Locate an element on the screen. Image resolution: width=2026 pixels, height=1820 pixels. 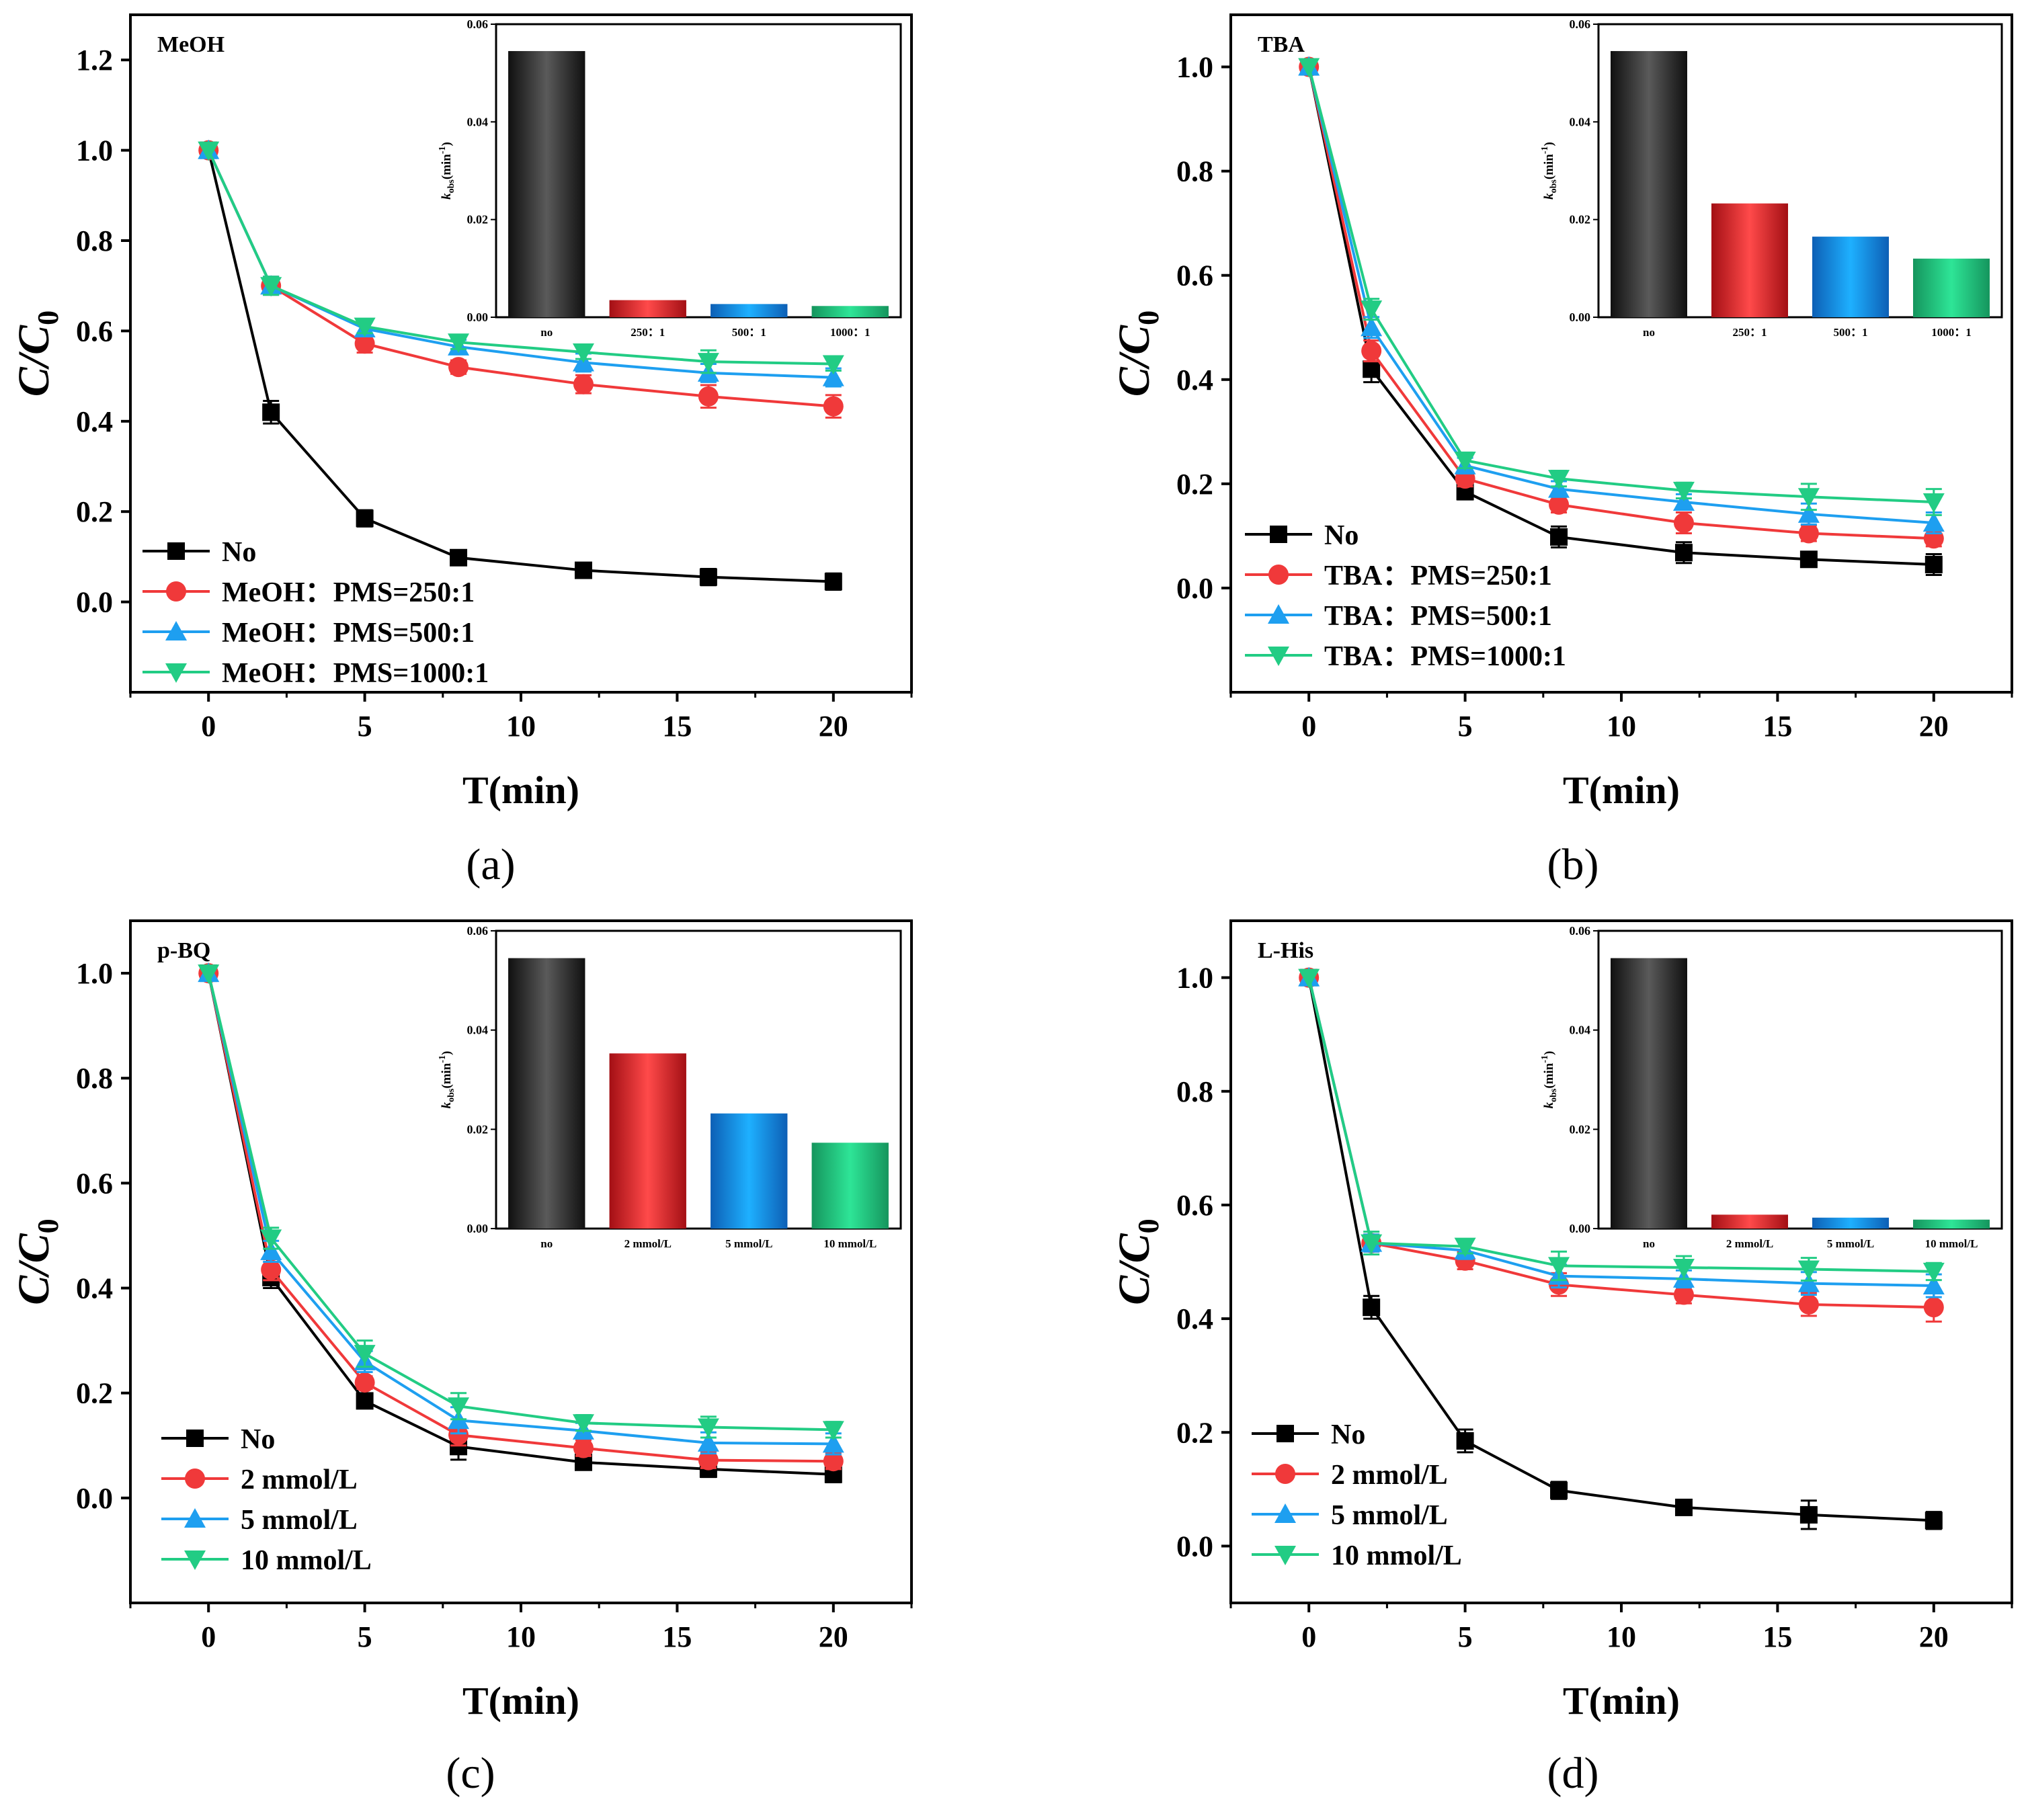
panel-title: TBA is located at coordinates (1281, 44).